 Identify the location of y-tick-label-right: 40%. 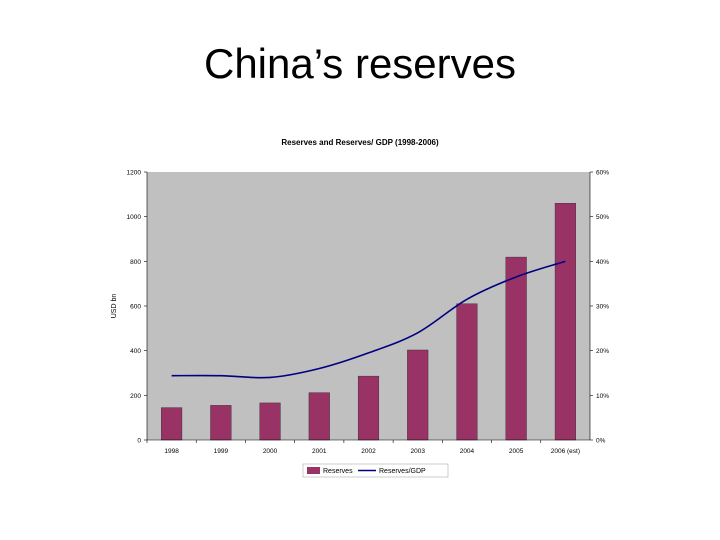
(602, 262).